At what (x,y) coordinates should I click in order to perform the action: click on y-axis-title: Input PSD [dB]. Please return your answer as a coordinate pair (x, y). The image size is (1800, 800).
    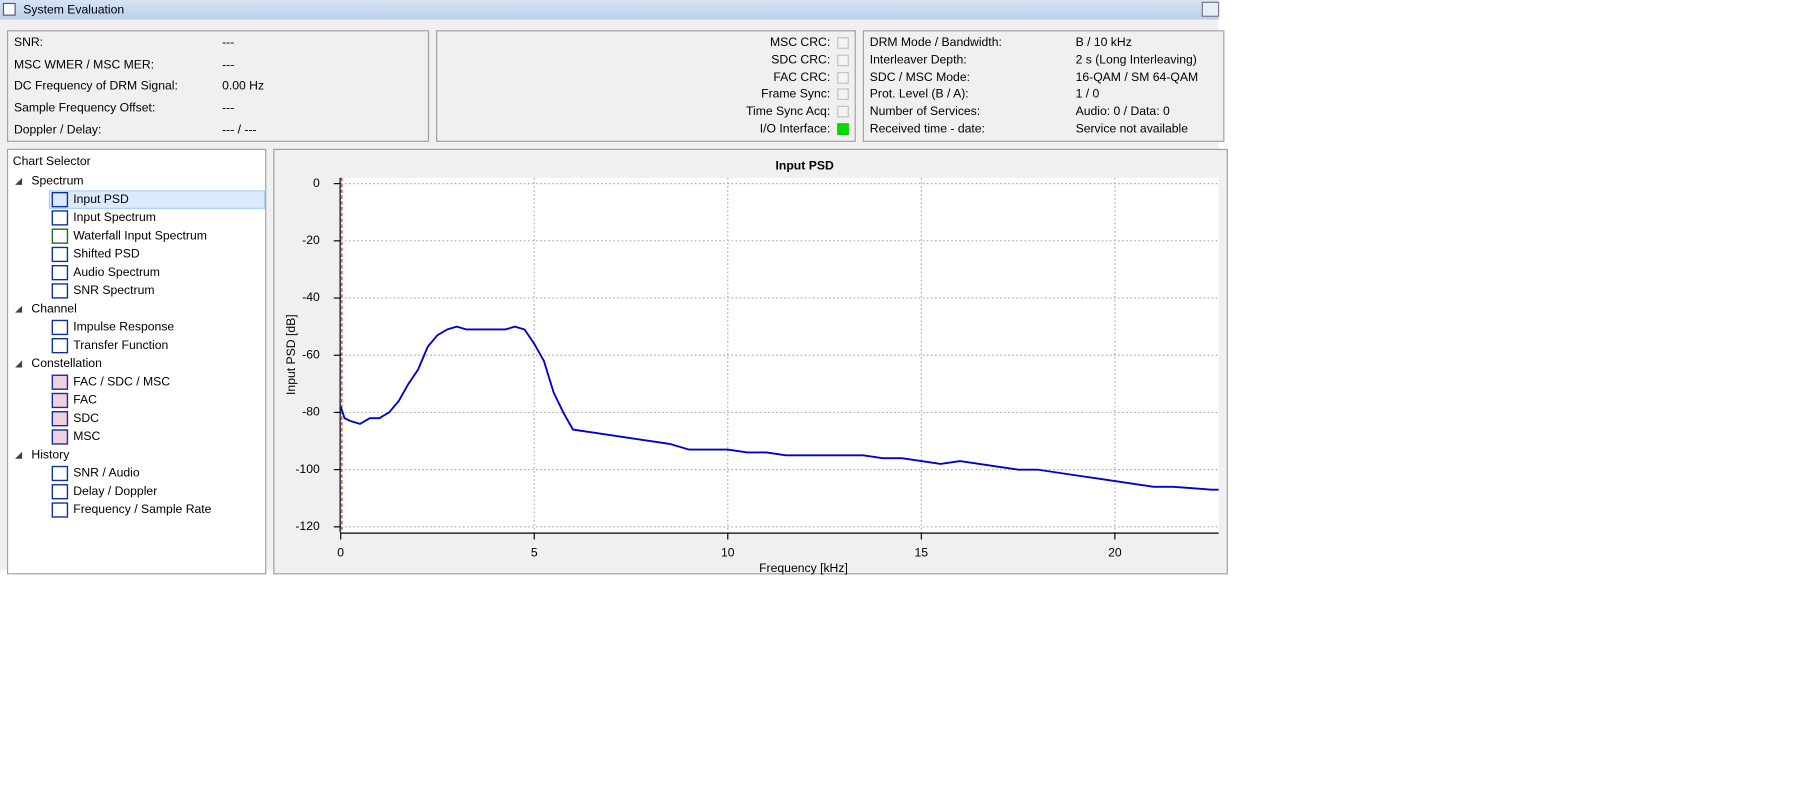
    Looking at the image, I should click on (291, 354).